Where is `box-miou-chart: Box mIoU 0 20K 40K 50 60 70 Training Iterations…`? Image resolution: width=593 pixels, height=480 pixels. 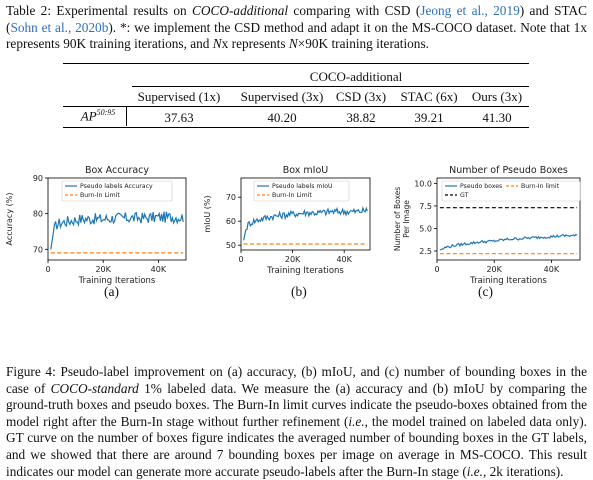
box-miou-chart: Box mIoU 0 20K 40K 50 60 70 Training Iterations… is located at coordinates (293, 219).